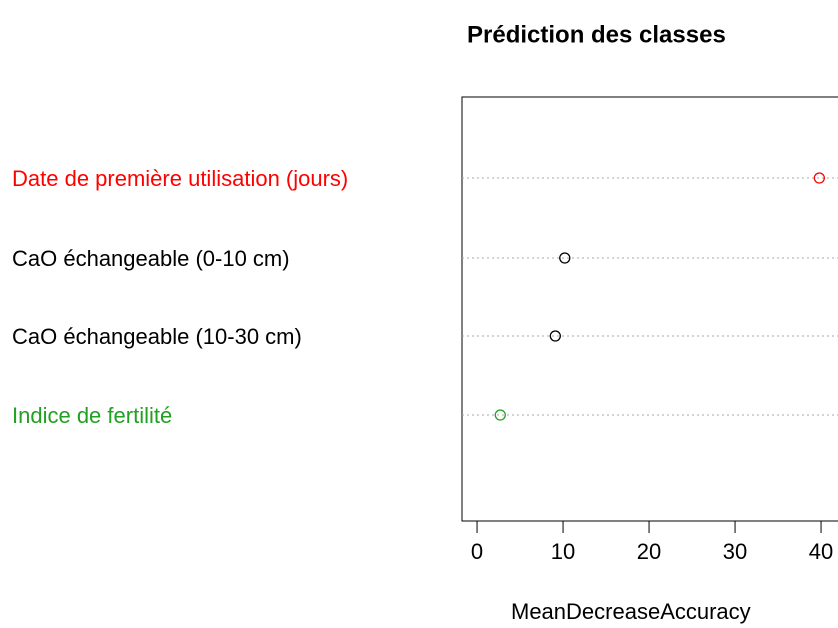 The height and width of the screenshot is (628, 838). What do you see at coordinates (477, 551) in the screenshot?
I see `x-tick-label: 0` at bounding box center [477, 551].